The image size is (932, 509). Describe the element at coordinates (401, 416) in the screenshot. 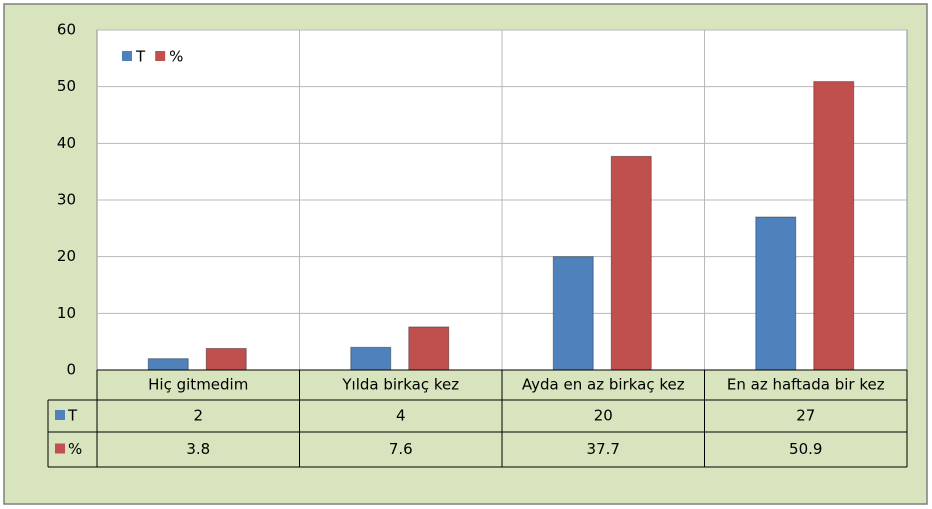

I see `table-value: 4` at that location.